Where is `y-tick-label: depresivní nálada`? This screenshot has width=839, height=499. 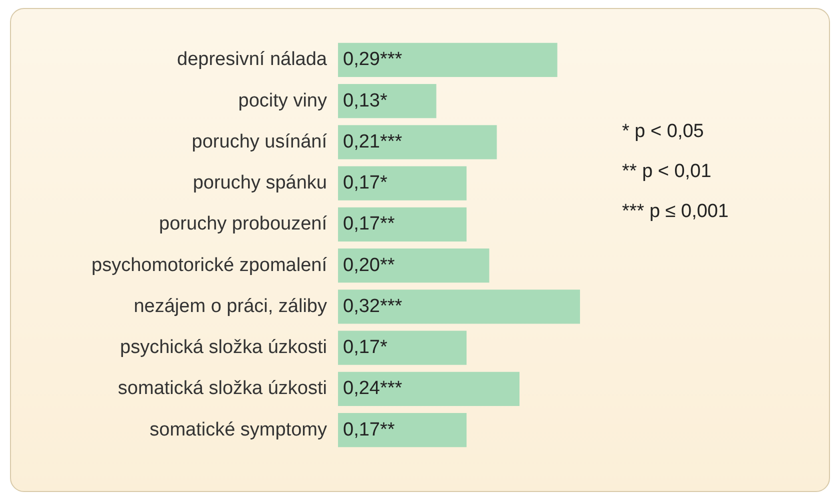 y-tick-label: depresivní nálada is located at coordinates (252, 59).